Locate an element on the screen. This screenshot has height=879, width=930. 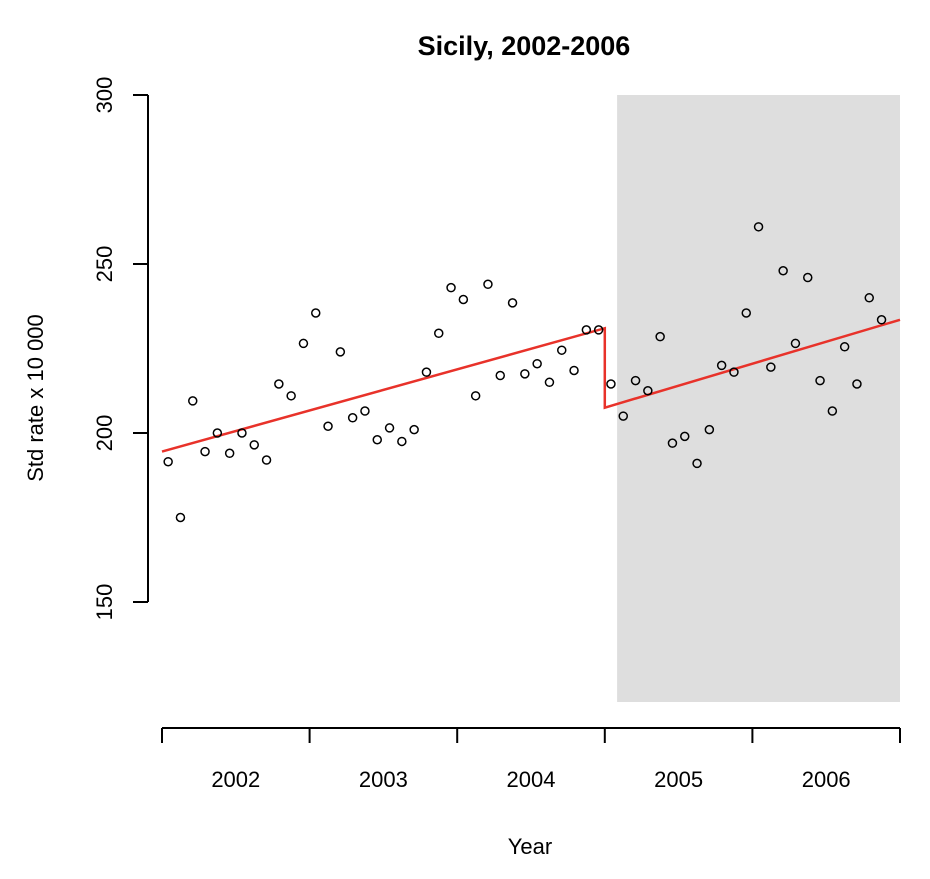
y-tick-label: 300 is located at coordinates (104, 95).